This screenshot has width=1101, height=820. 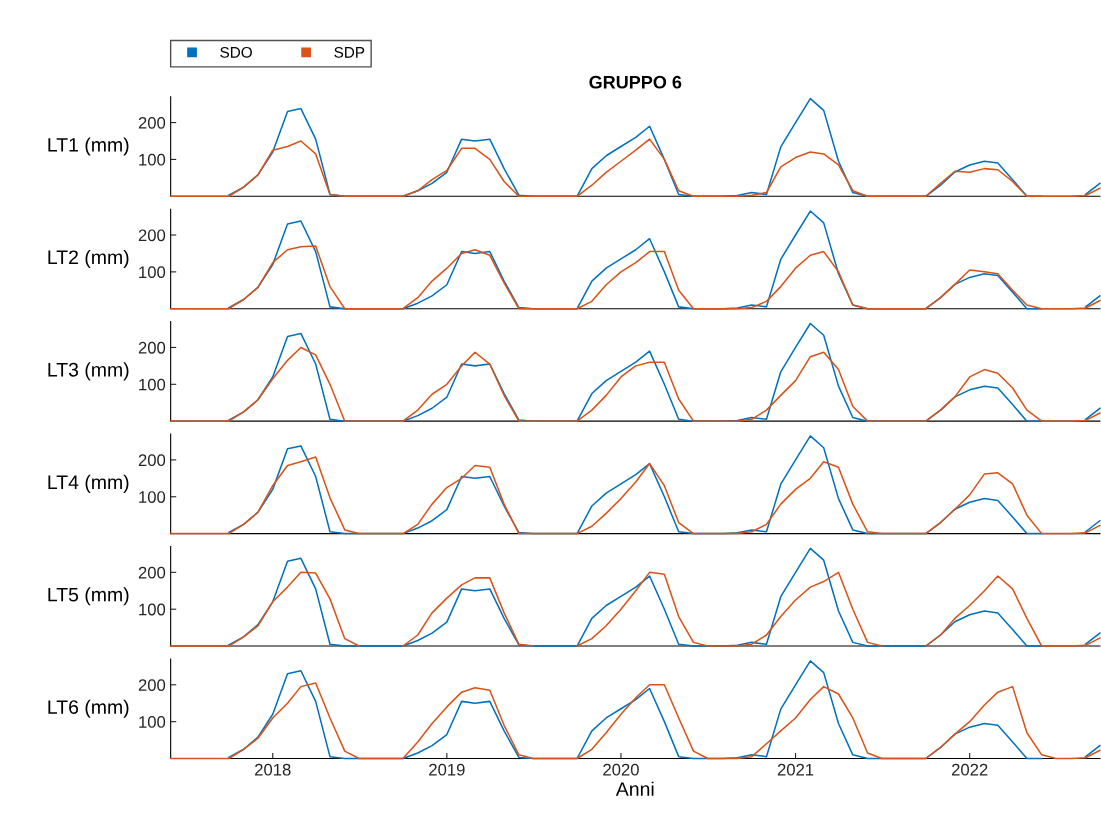 I want to click on y-axis-title: LT1 (mm), so click(x=88, y=146).